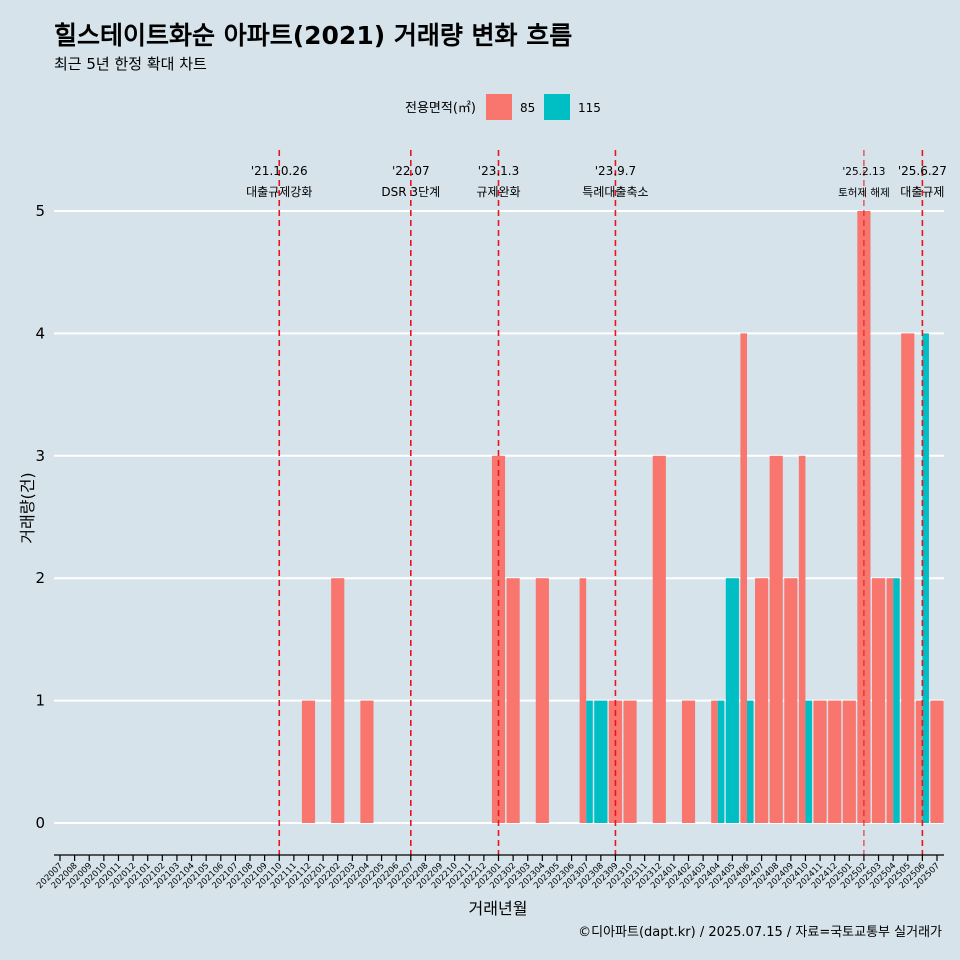 This screenshot has width=960, height=960. What do you see at coordinates (498, 171) in the screenshot?
I see `event-date: '23.1.3` at bounding box center [498, 171].